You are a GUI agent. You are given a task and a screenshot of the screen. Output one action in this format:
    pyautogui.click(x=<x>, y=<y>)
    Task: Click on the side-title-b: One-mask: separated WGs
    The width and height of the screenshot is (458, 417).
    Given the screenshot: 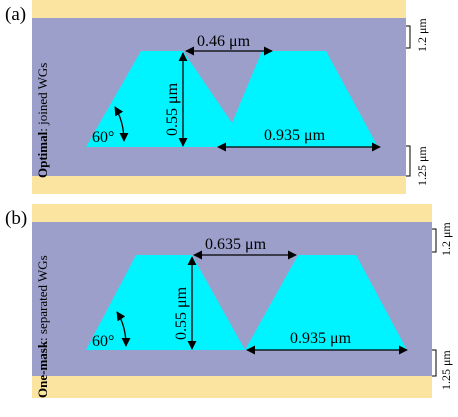 What is the action you would take?
    pyautogui.click(x=42, y=326)
    